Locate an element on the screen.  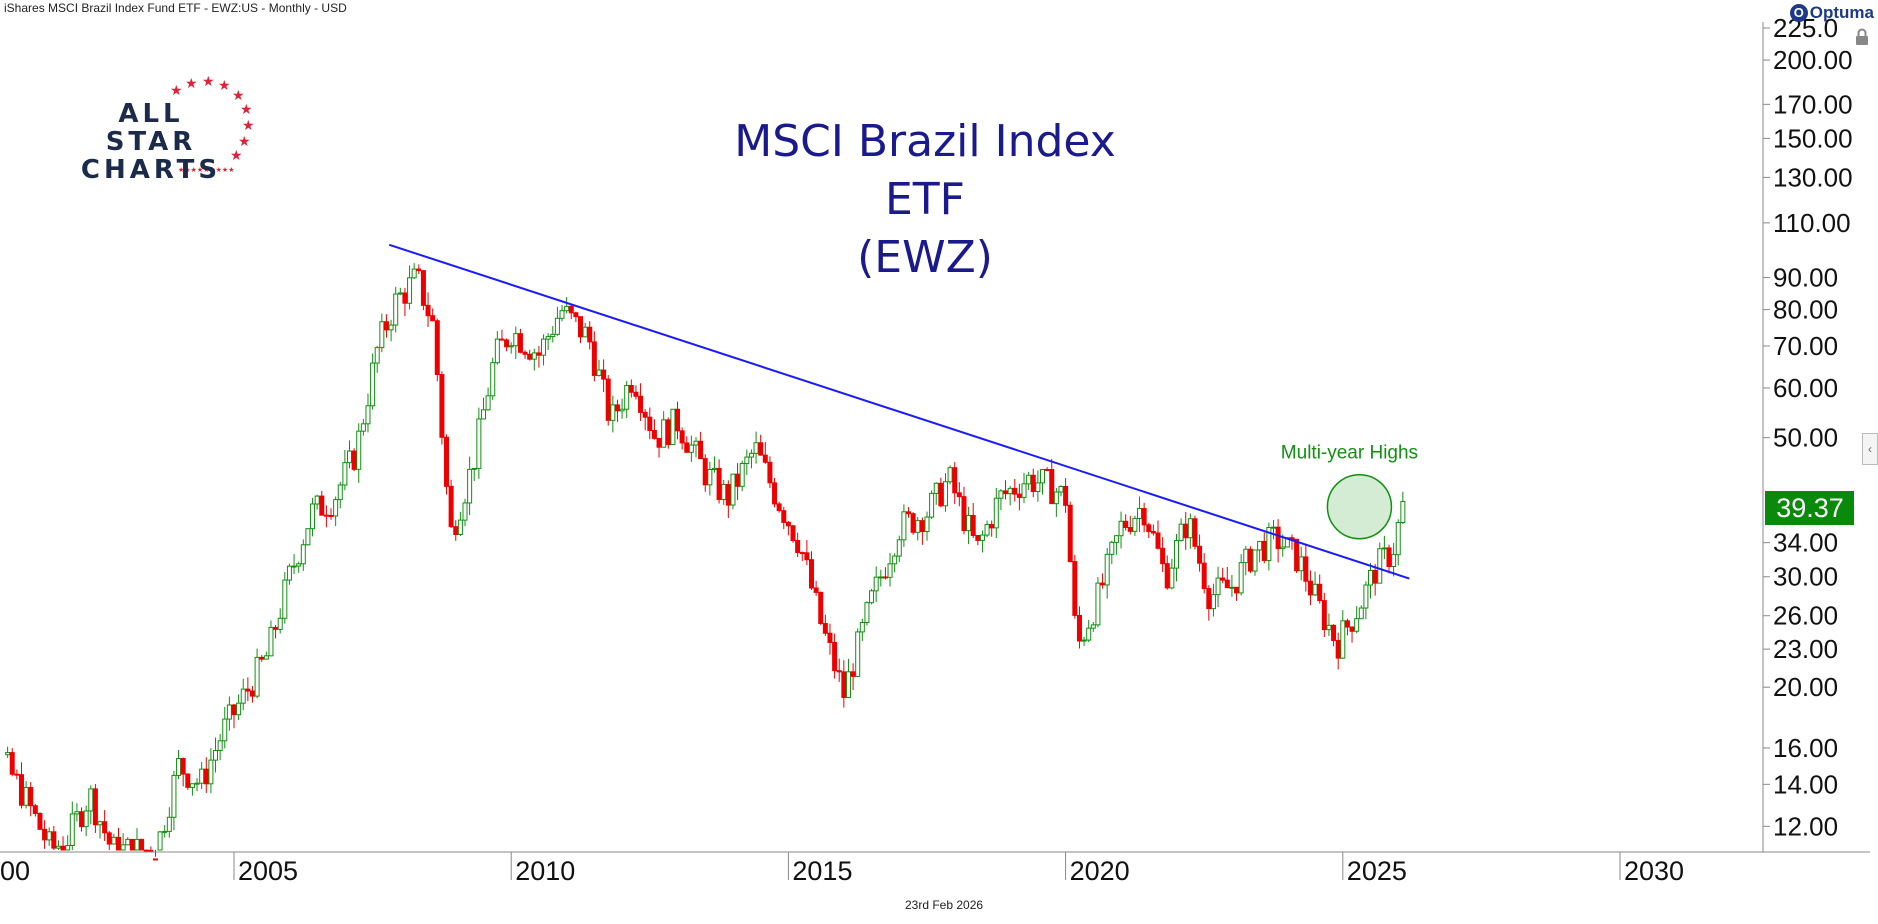
lock-icon is located at coordinates (1862, 37).